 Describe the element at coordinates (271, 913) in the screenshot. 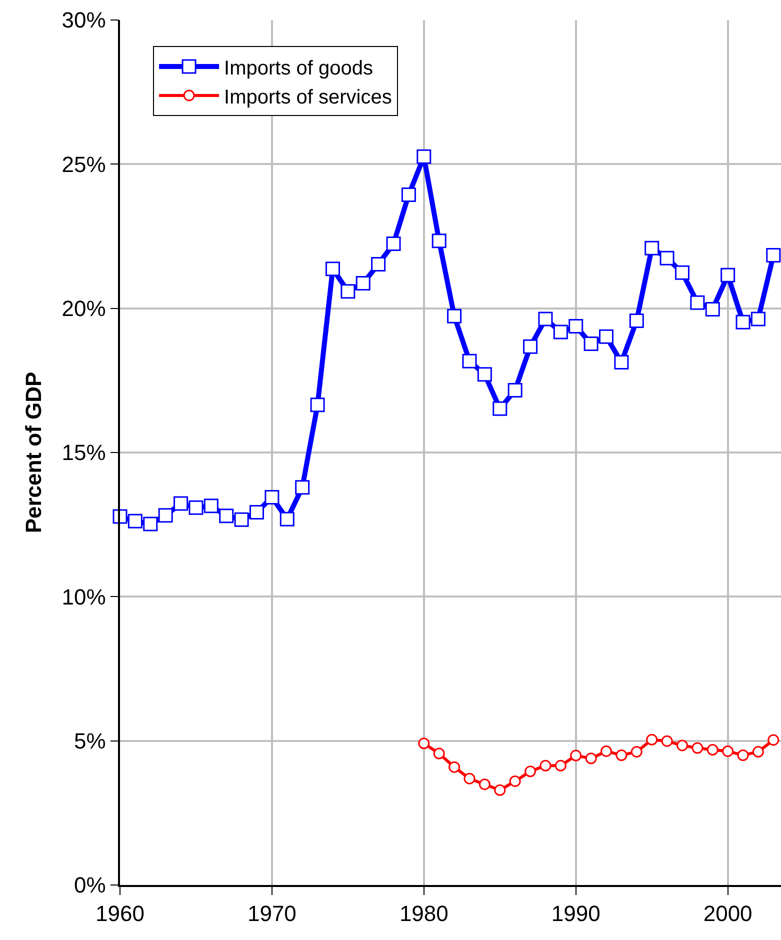

I see `x-tick-label: 1970` at that location.